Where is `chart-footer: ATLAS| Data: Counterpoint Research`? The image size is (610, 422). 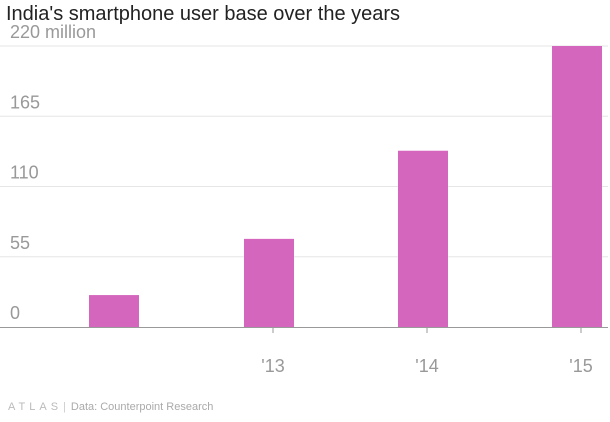 chart-footer: ATLAS| Data: Counterpoint Research is located at coordinates (110, 407).